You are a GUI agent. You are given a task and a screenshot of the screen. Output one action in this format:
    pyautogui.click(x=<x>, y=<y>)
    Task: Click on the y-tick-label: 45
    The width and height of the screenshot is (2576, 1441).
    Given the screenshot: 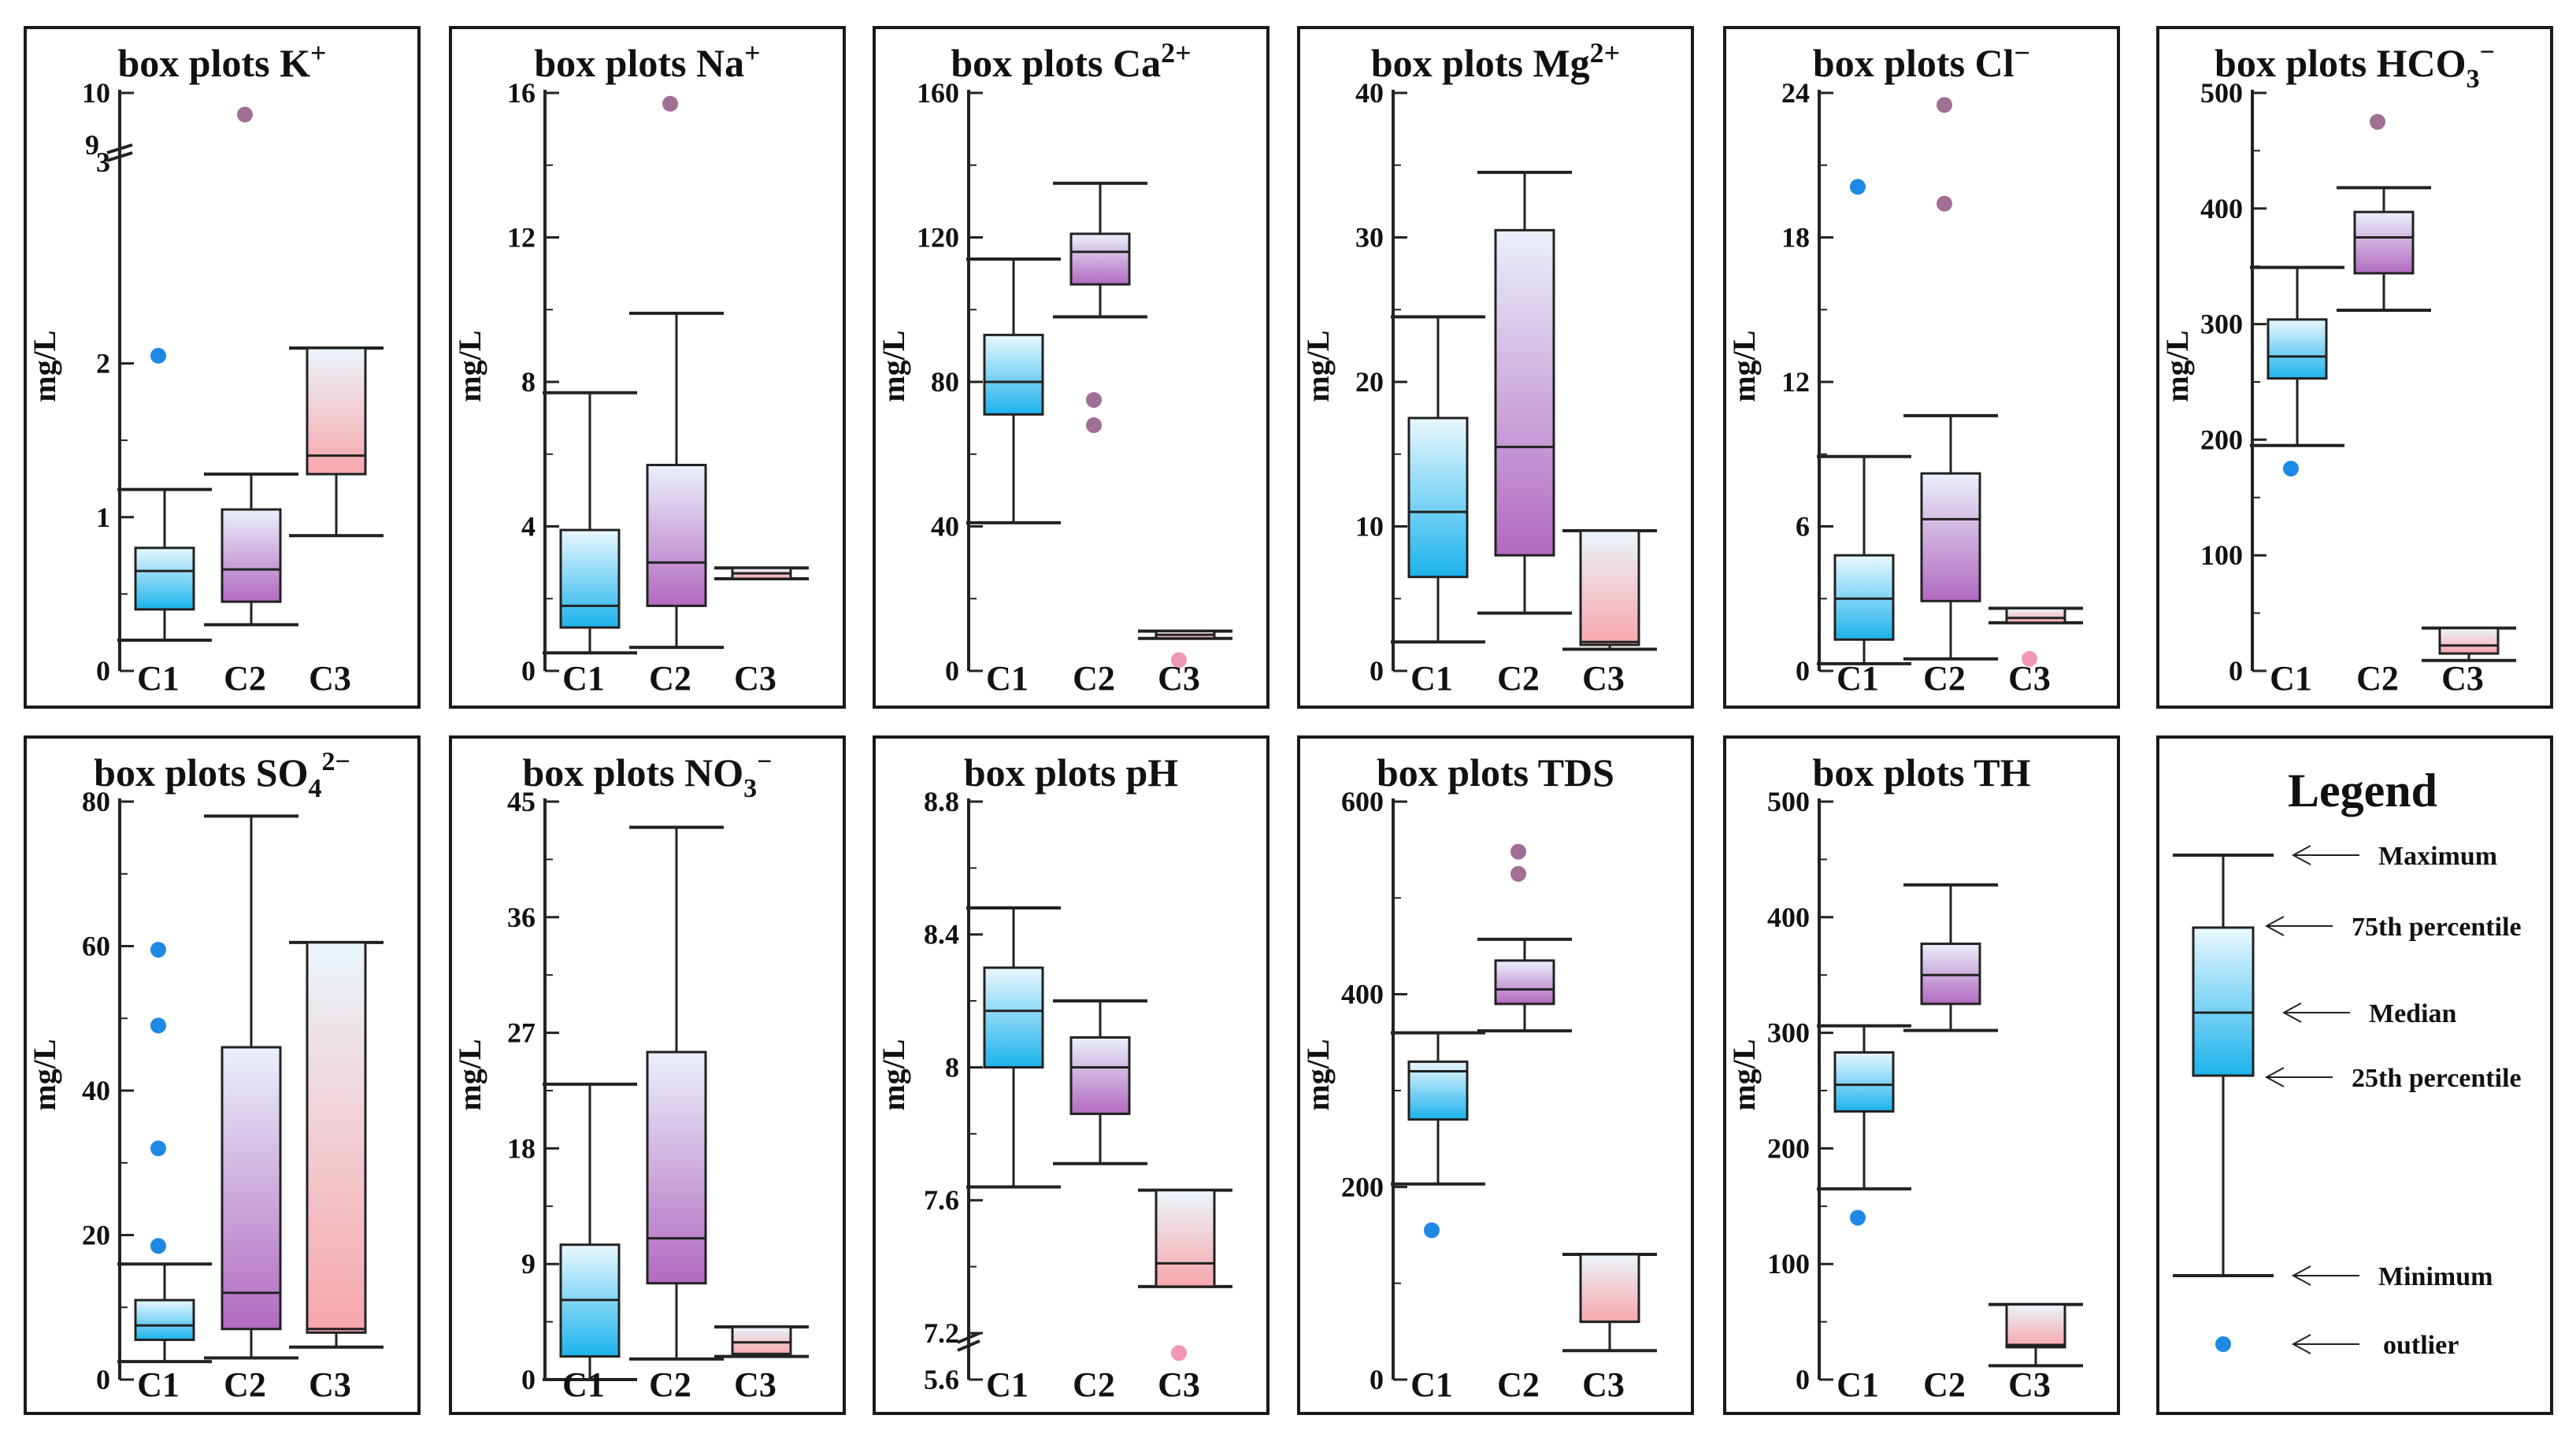 What is the action you would take?
    pyautogui.click(x=521, y=801)
    